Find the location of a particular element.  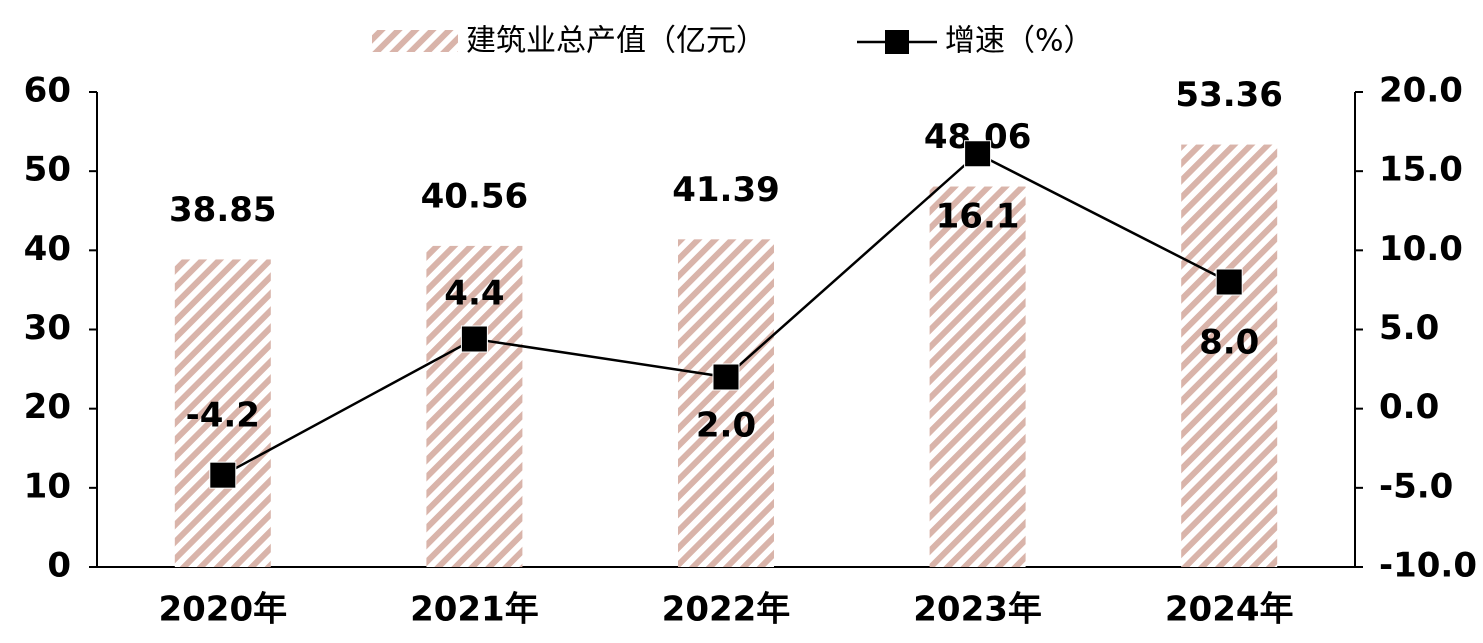

line-value-label: -4.2 is located at coordinates (223, 416).